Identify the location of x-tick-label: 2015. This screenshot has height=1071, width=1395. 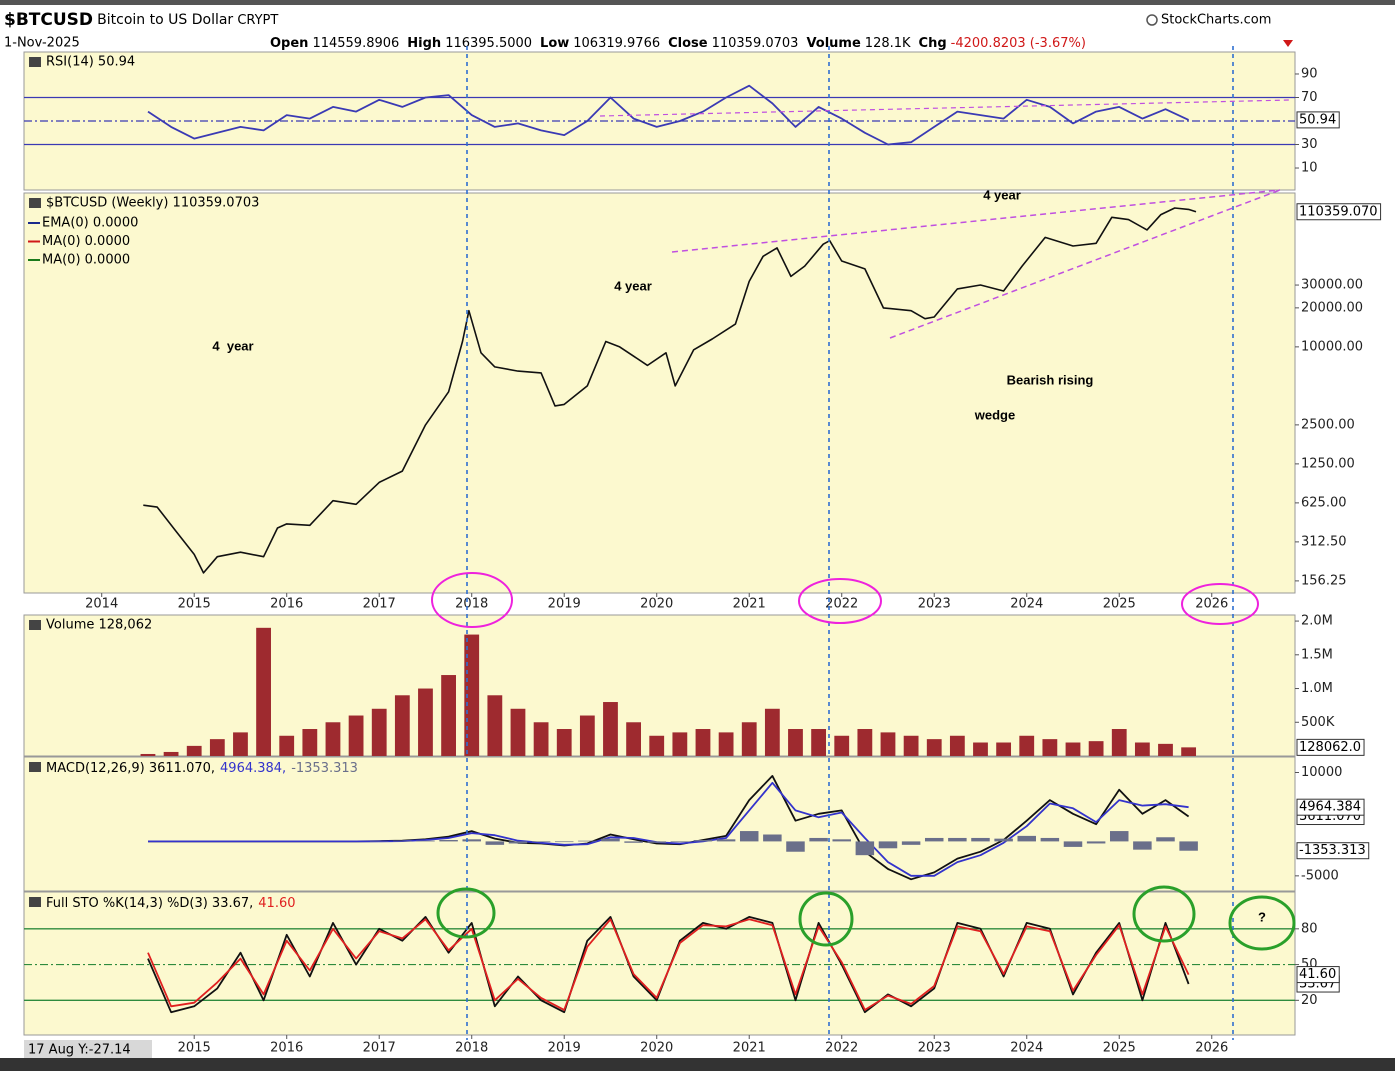
(194, 1048).